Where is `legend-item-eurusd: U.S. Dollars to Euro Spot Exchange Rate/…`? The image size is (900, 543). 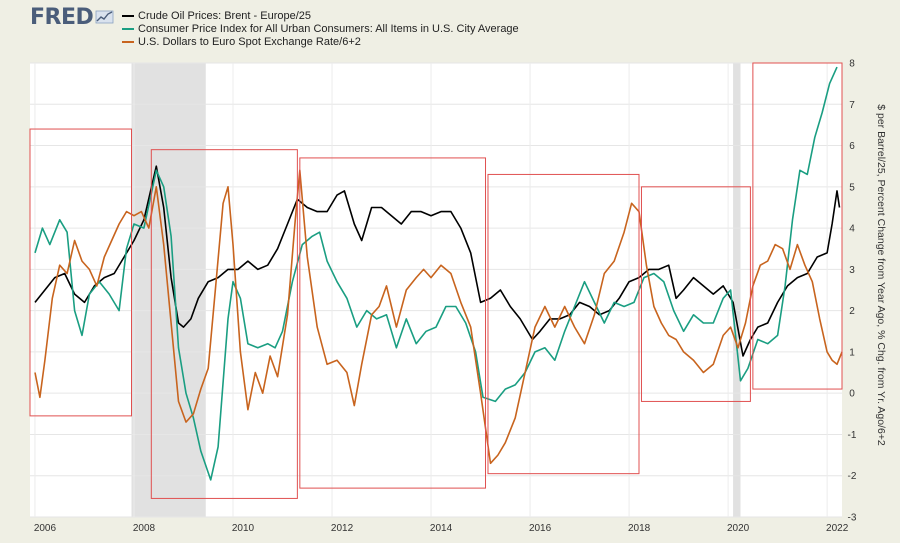 legend-item-eurusd: U.S. Dollars to Euro Spot Exchange Rate/… is located at coordinates (320, 41).